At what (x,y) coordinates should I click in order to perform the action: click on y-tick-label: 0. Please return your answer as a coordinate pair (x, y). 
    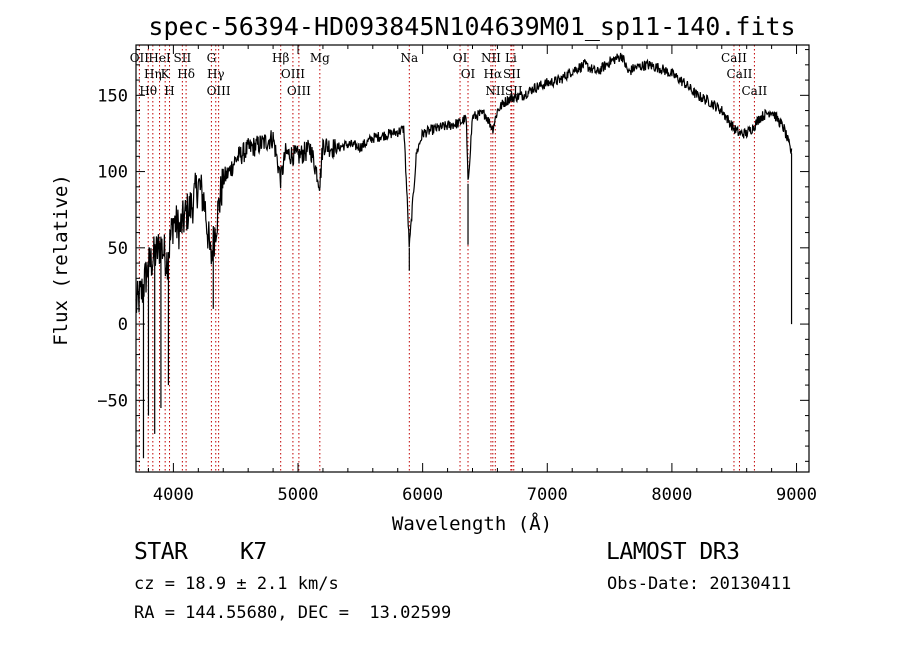
    Looking at the image, I should click on (123, 325).